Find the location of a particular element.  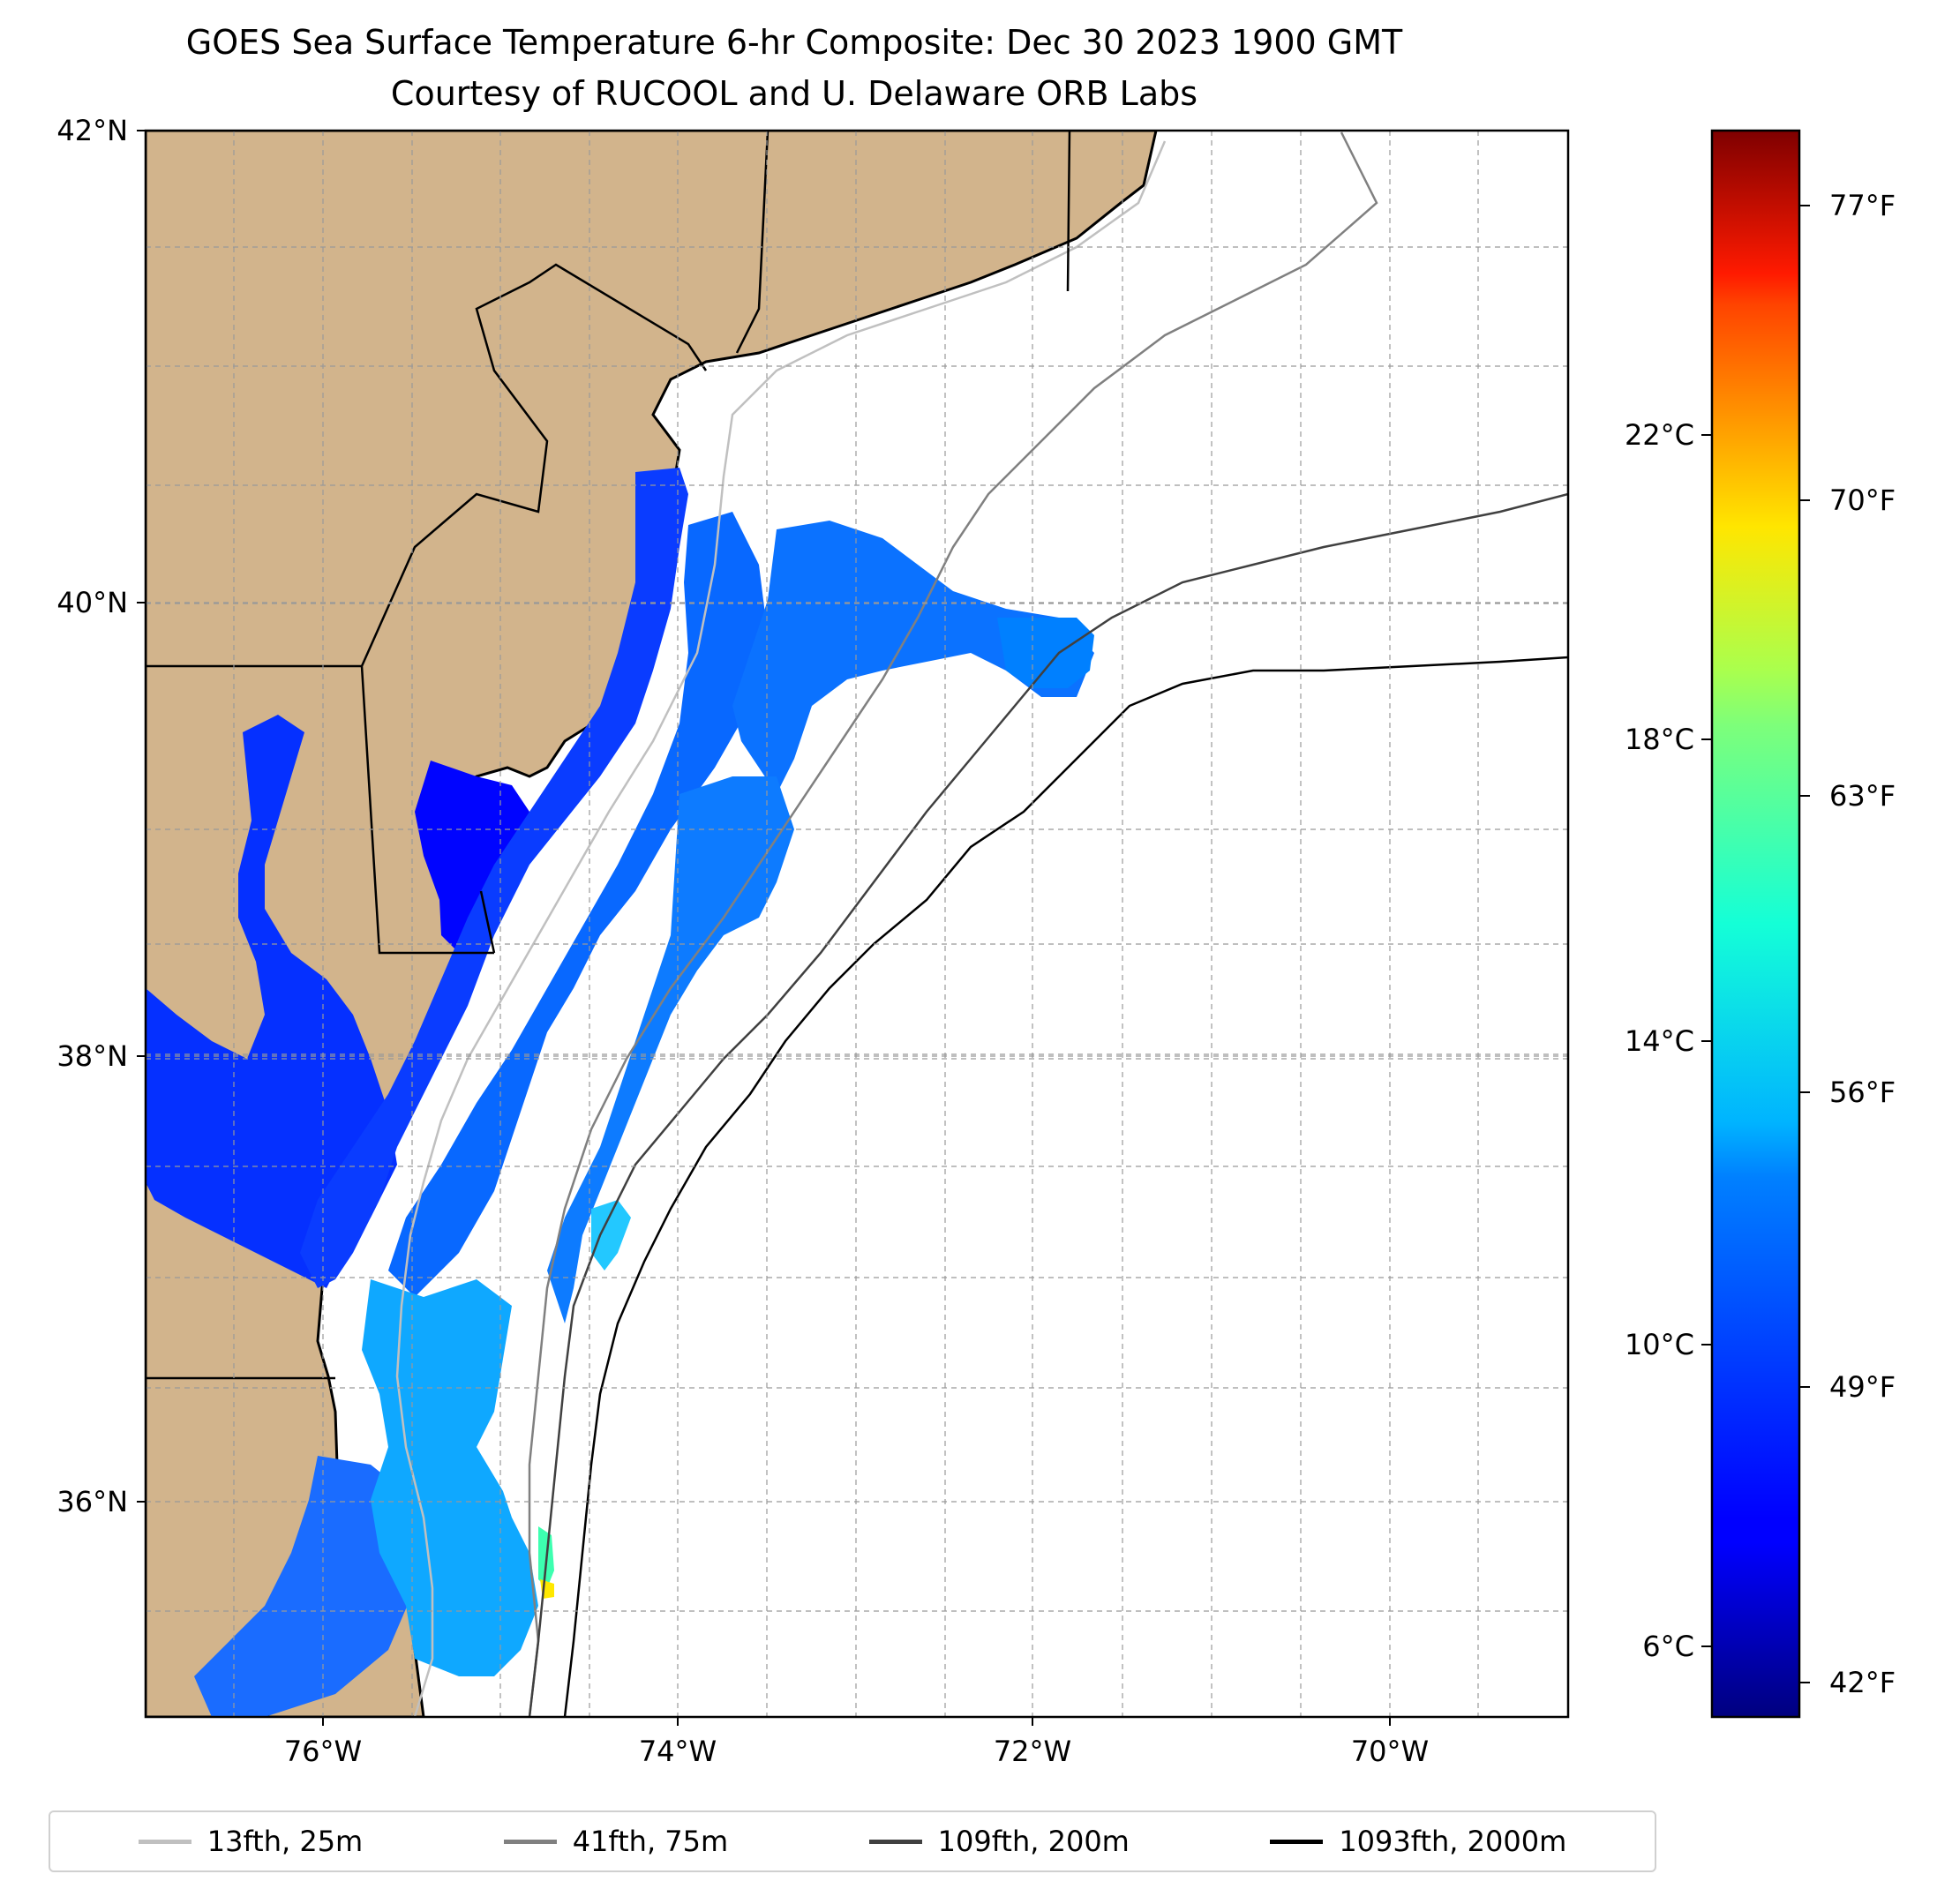

sst-offshore-north is located at coordinates (913, 657).